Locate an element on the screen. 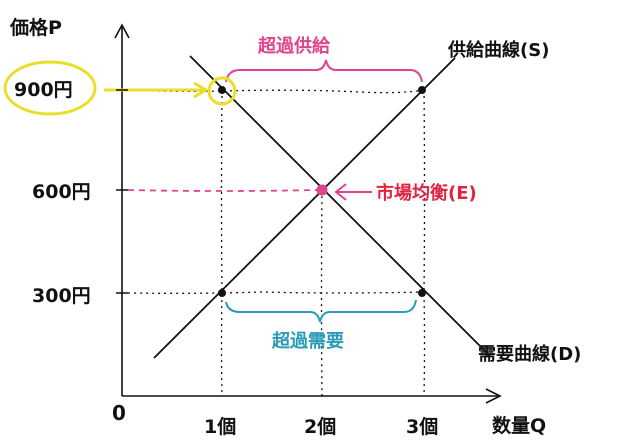 The height and width of the screenshot is (444, 640). y-tick-900: 900円 is located at coordinates (43, 90).